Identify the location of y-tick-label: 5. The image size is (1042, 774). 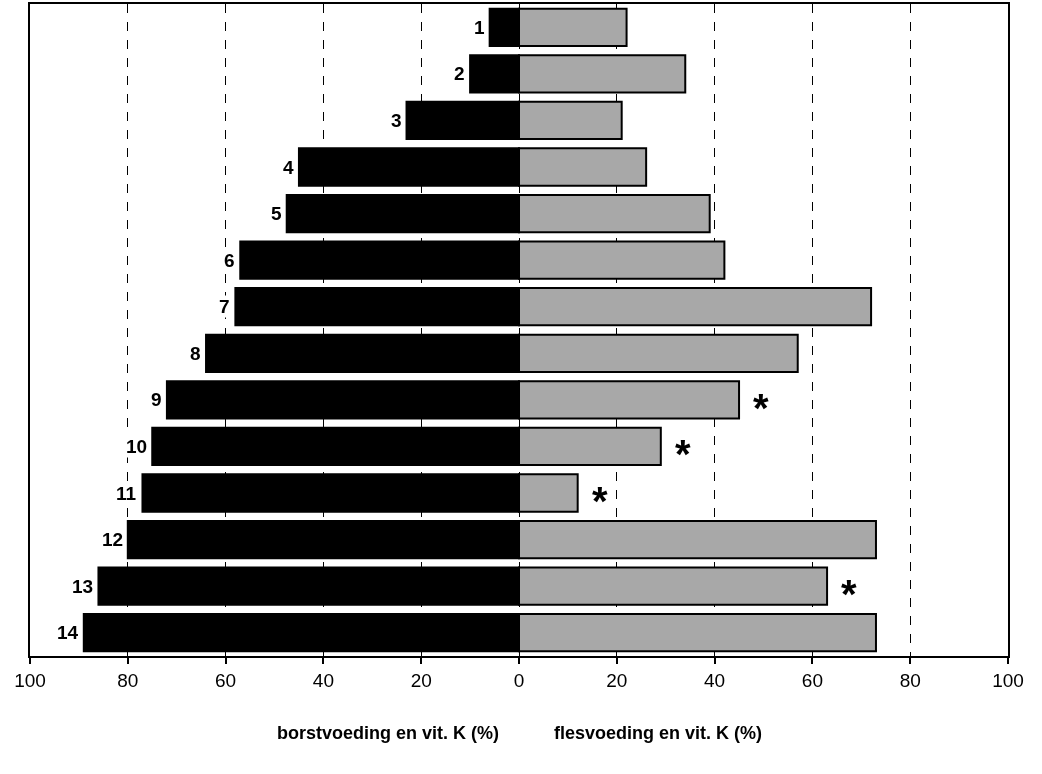
(276, 213).